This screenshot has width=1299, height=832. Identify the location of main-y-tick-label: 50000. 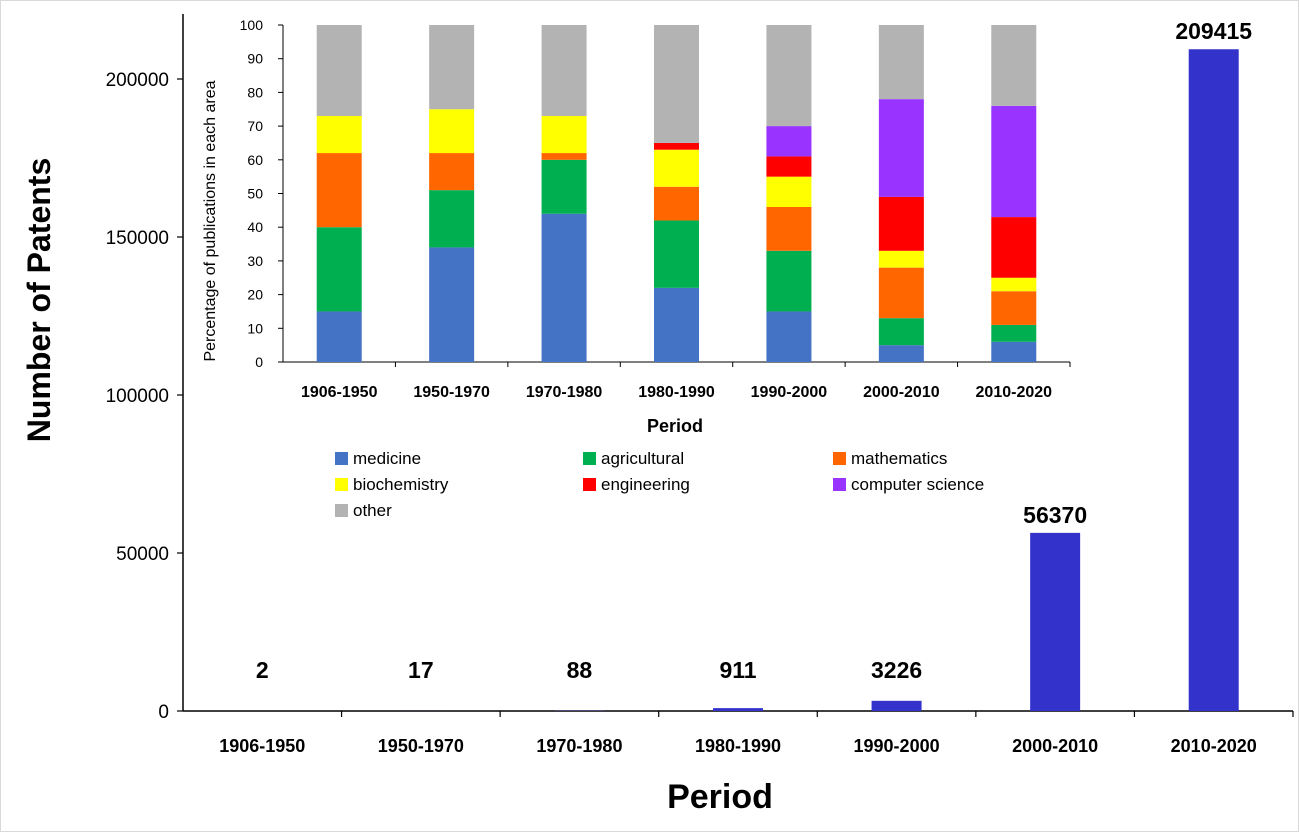
(142, 554).